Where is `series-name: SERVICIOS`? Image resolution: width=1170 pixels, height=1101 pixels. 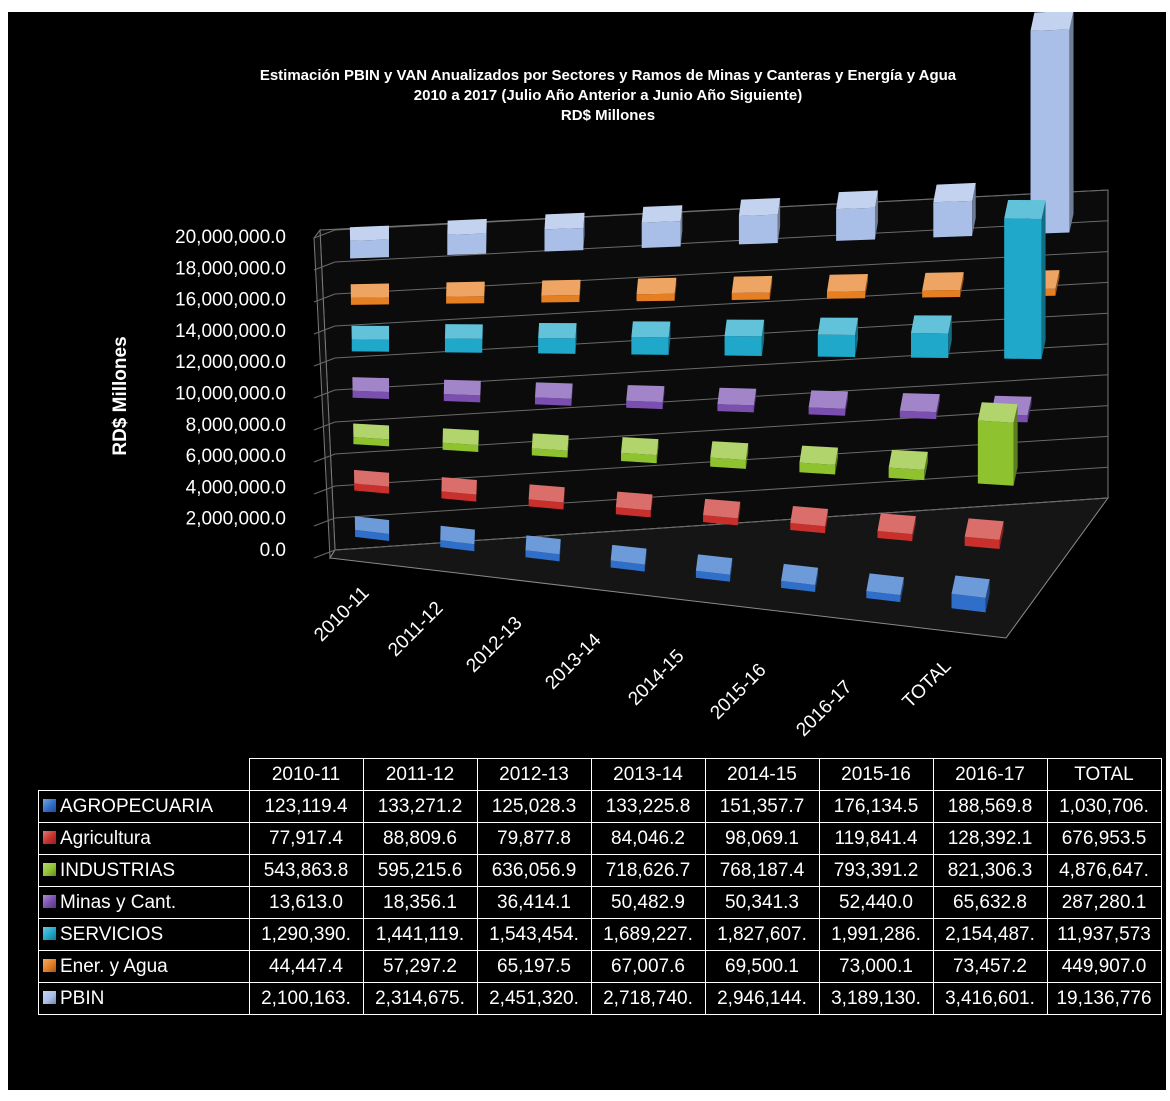
series-name: SERVICIOS is located at coordinates (112, 934).